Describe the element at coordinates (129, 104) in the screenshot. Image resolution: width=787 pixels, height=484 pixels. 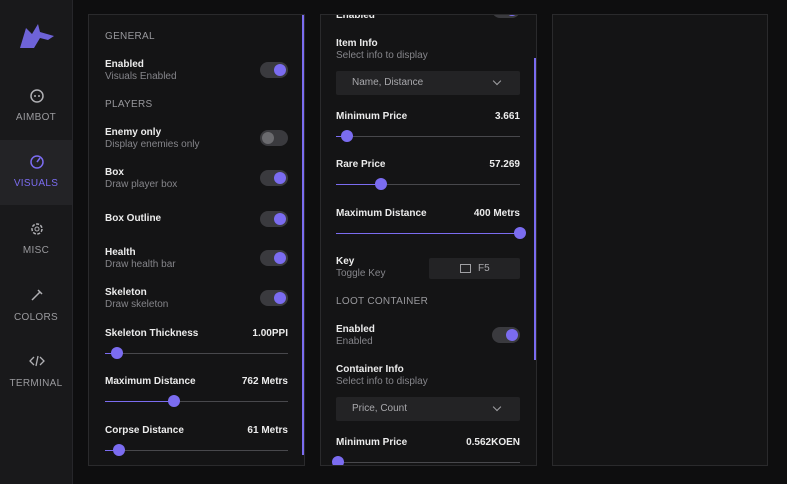
I see `section-header: PLAYERS` at that location.